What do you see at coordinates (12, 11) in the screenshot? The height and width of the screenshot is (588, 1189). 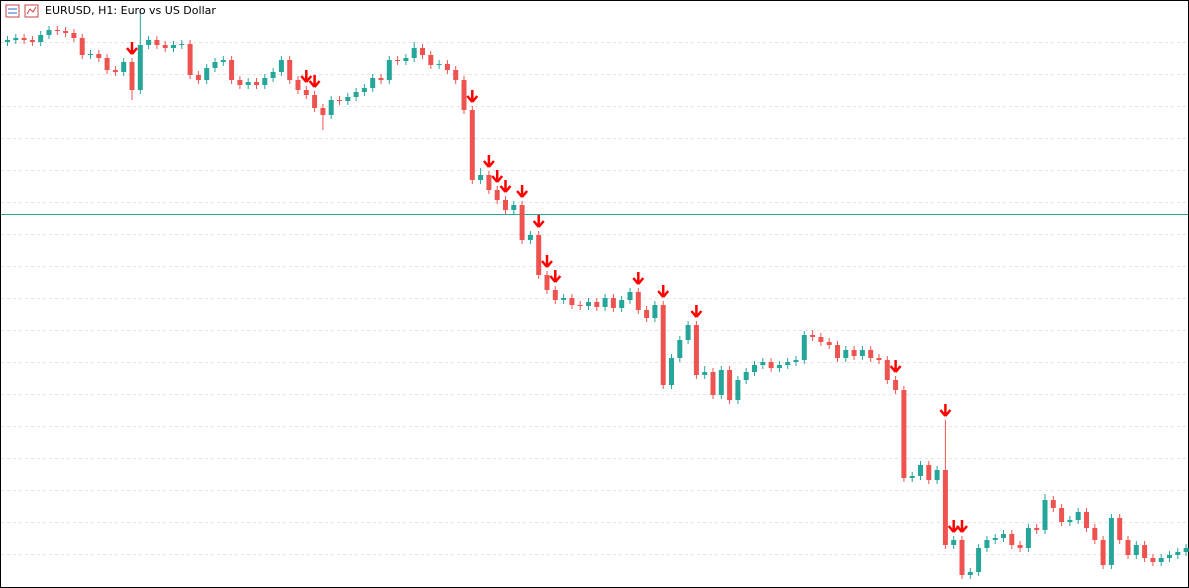 I see `icon-symbol` at bounding box center [12, 11].